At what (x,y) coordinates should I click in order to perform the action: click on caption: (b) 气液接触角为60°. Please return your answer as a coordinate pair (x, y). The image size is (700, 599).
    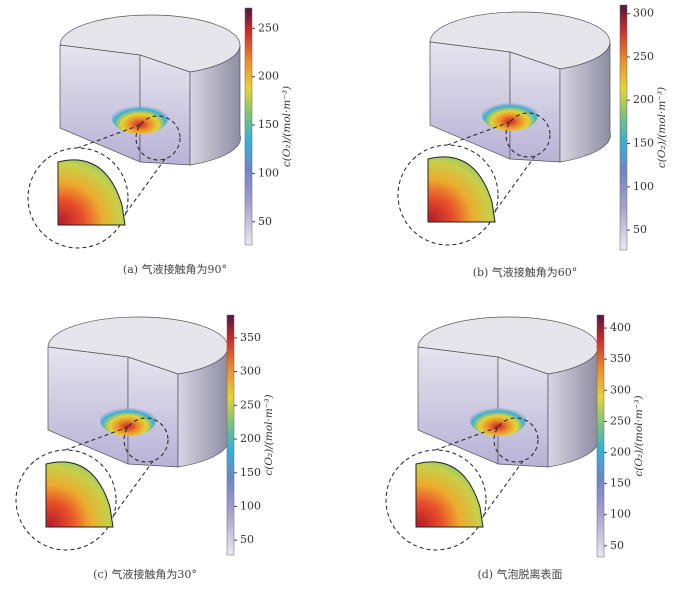
    Looking at the image, I should click on (525, 272).